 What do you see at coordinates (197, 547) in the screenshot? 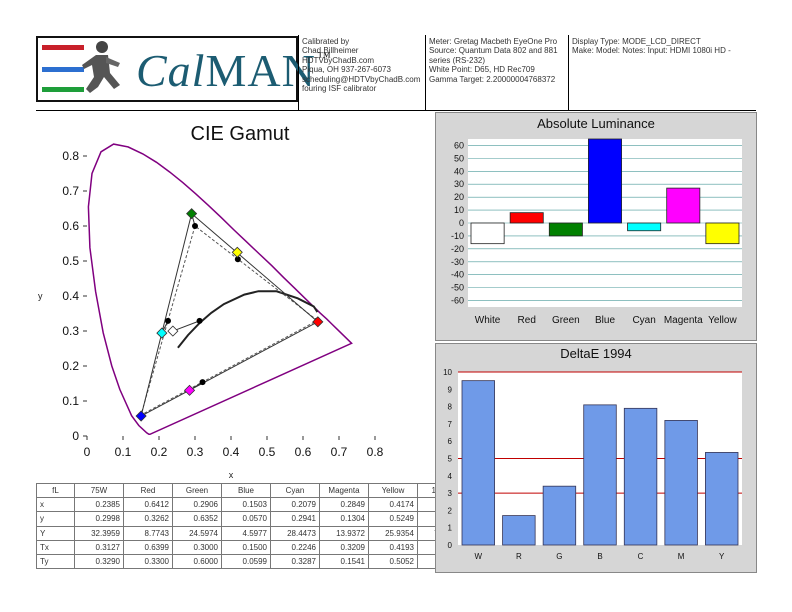
I see `table-cell: 0.3000` at bounding box center [197, 547].